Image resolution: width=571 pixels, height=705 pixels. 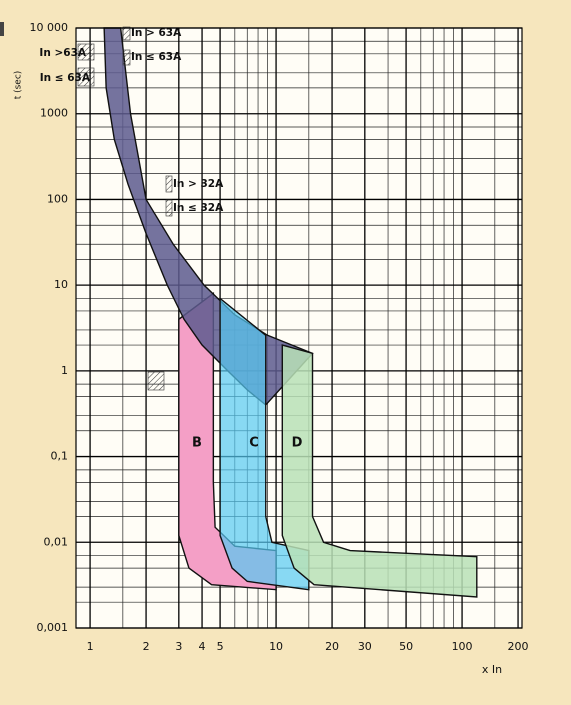 I want to click on x-tick-label: 20, so click(x=332, y=646).